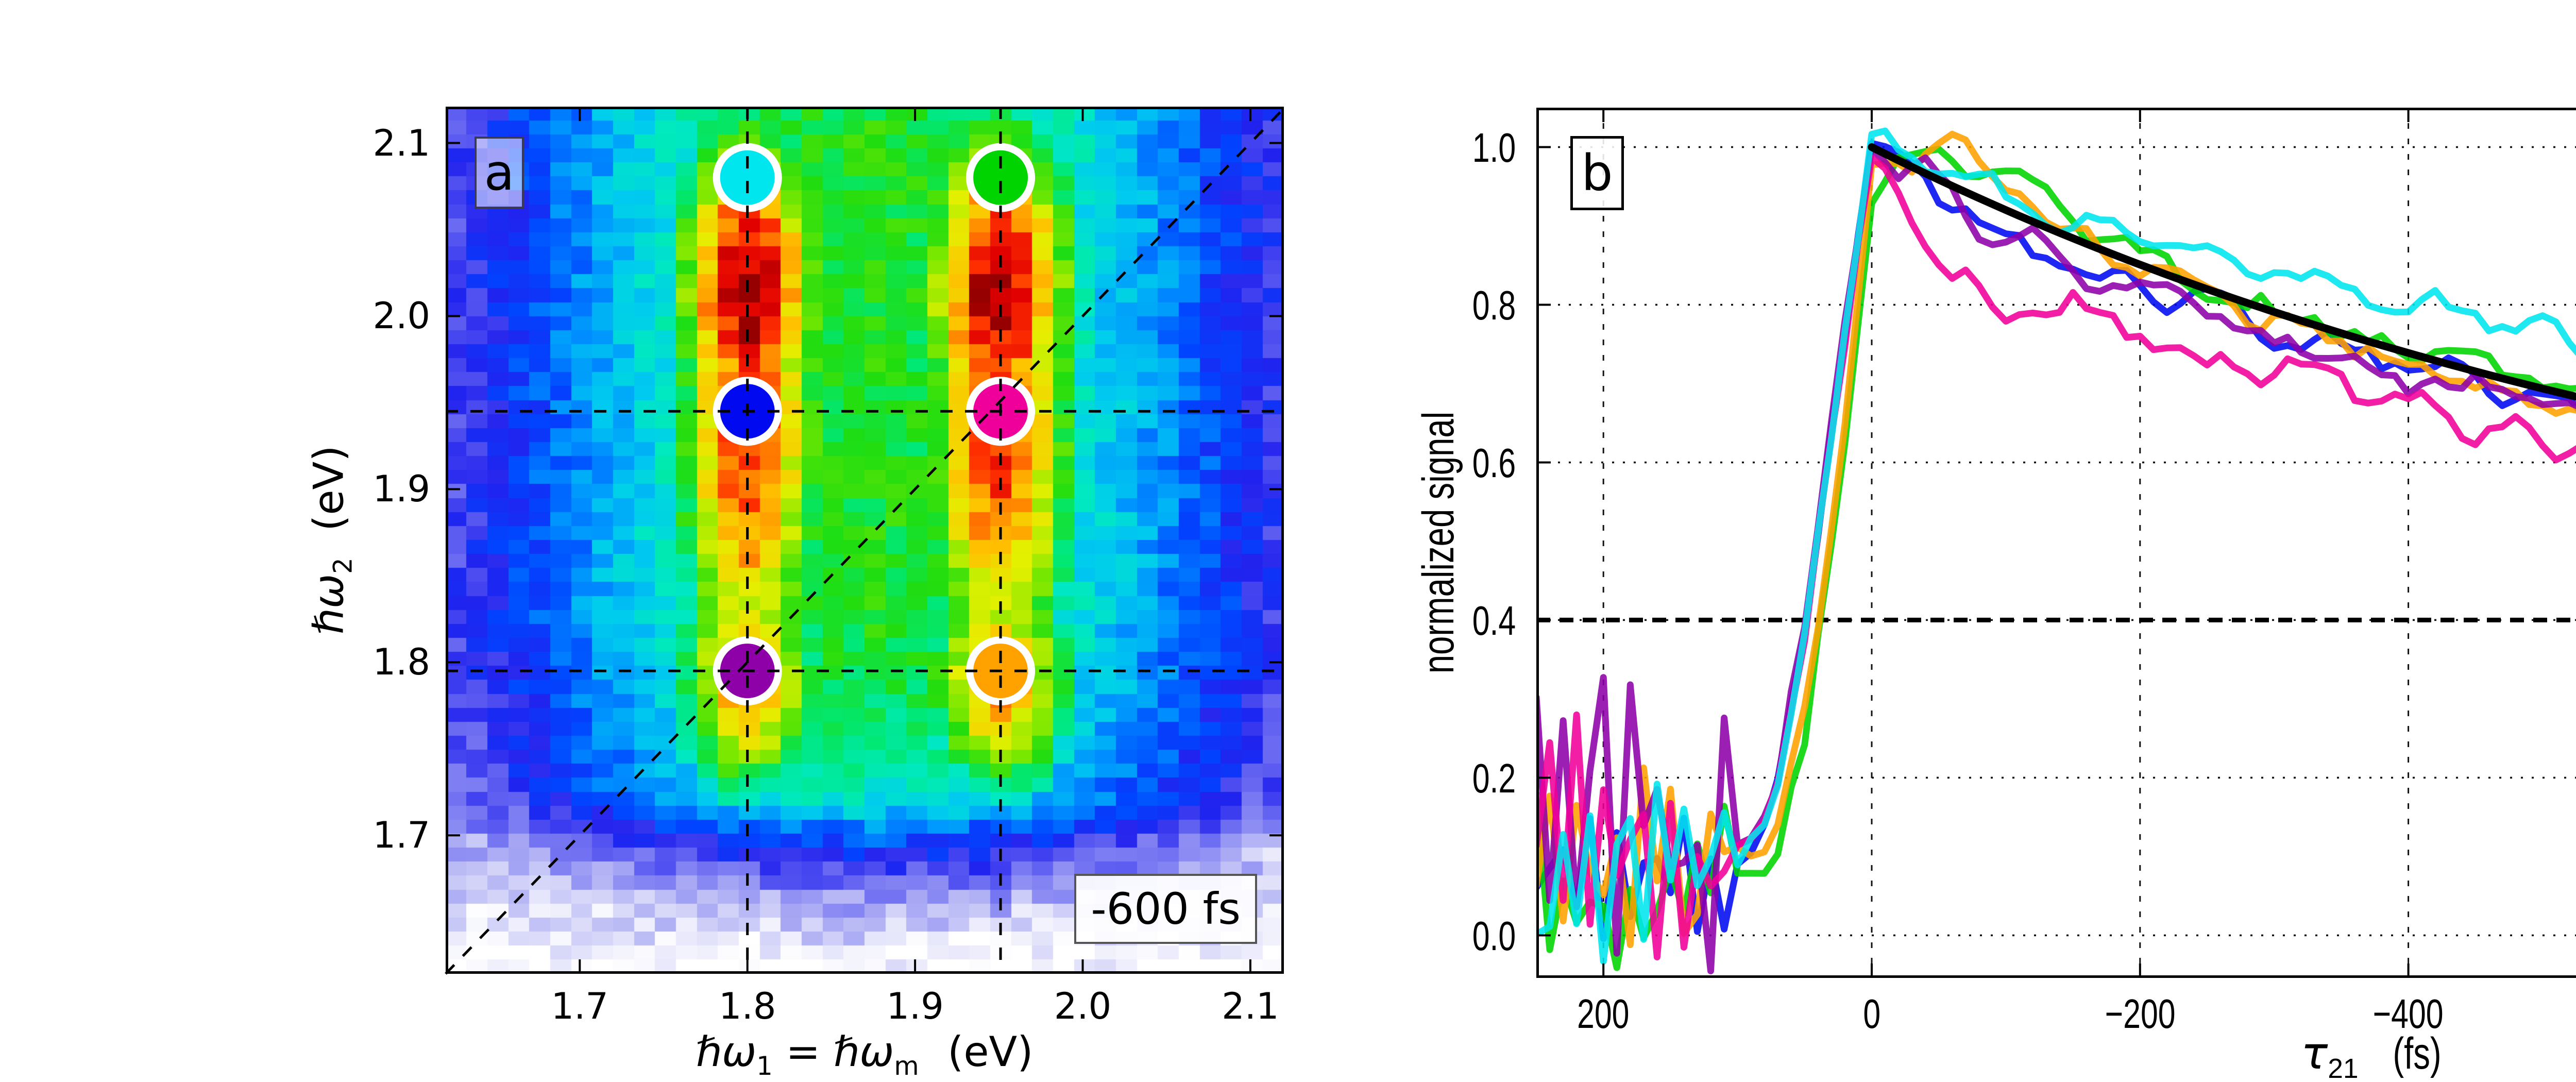 The image size is (2576, 1082). Describe the element at coordinates (2314, 1053) in the screenshot. I see `tau-var: τ` at that location.